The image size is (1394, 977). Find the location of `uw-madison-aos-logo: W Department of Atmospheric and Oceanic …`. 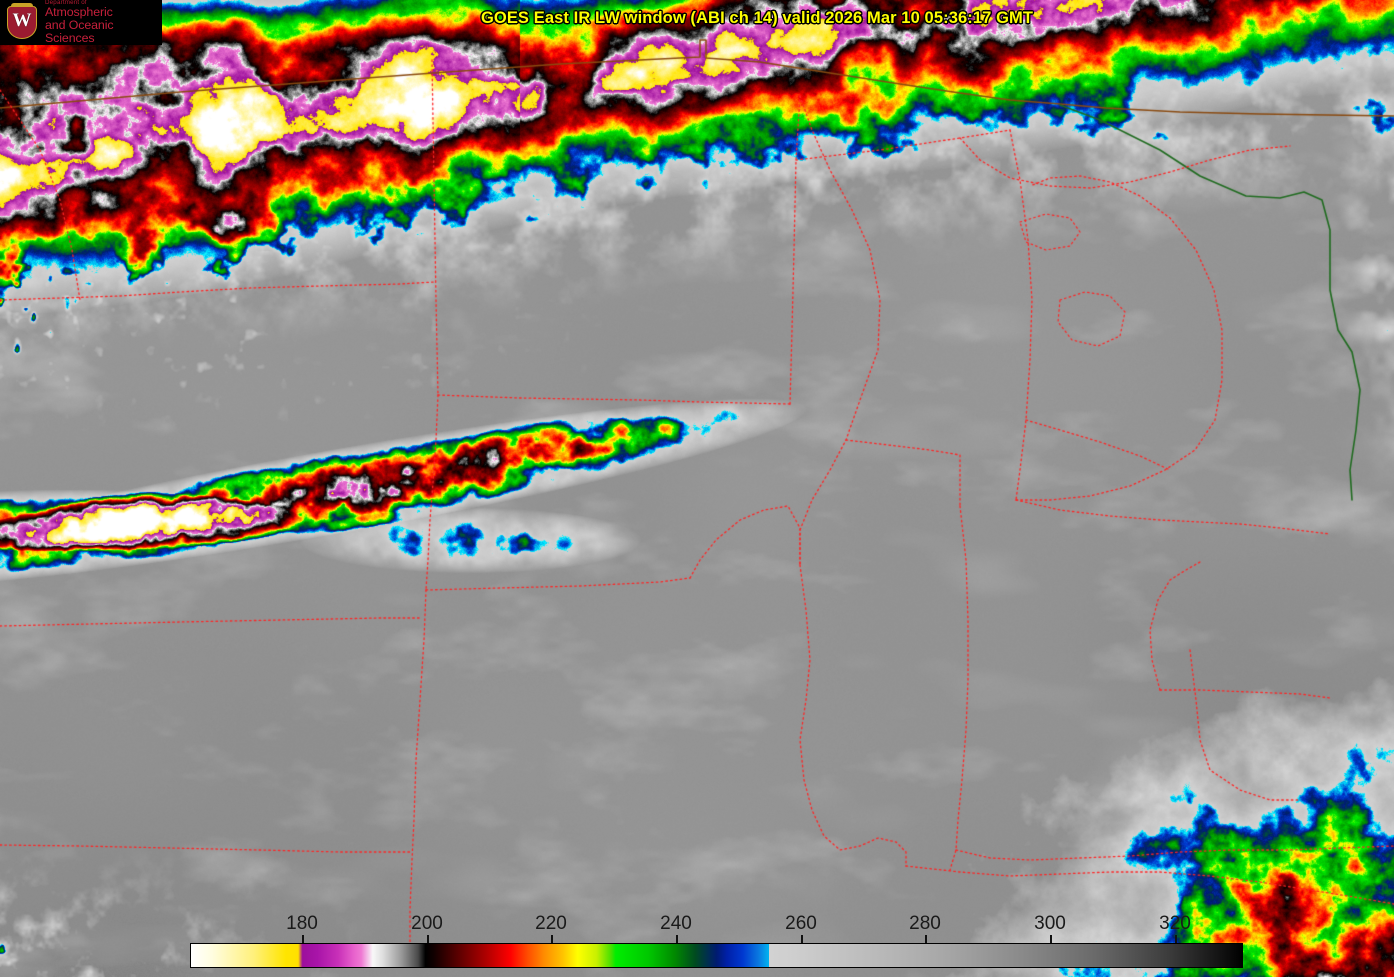

uw-madison-aos-logo: W Department of Atmospheric and Oceanic … is located at coordinates (81, 22).